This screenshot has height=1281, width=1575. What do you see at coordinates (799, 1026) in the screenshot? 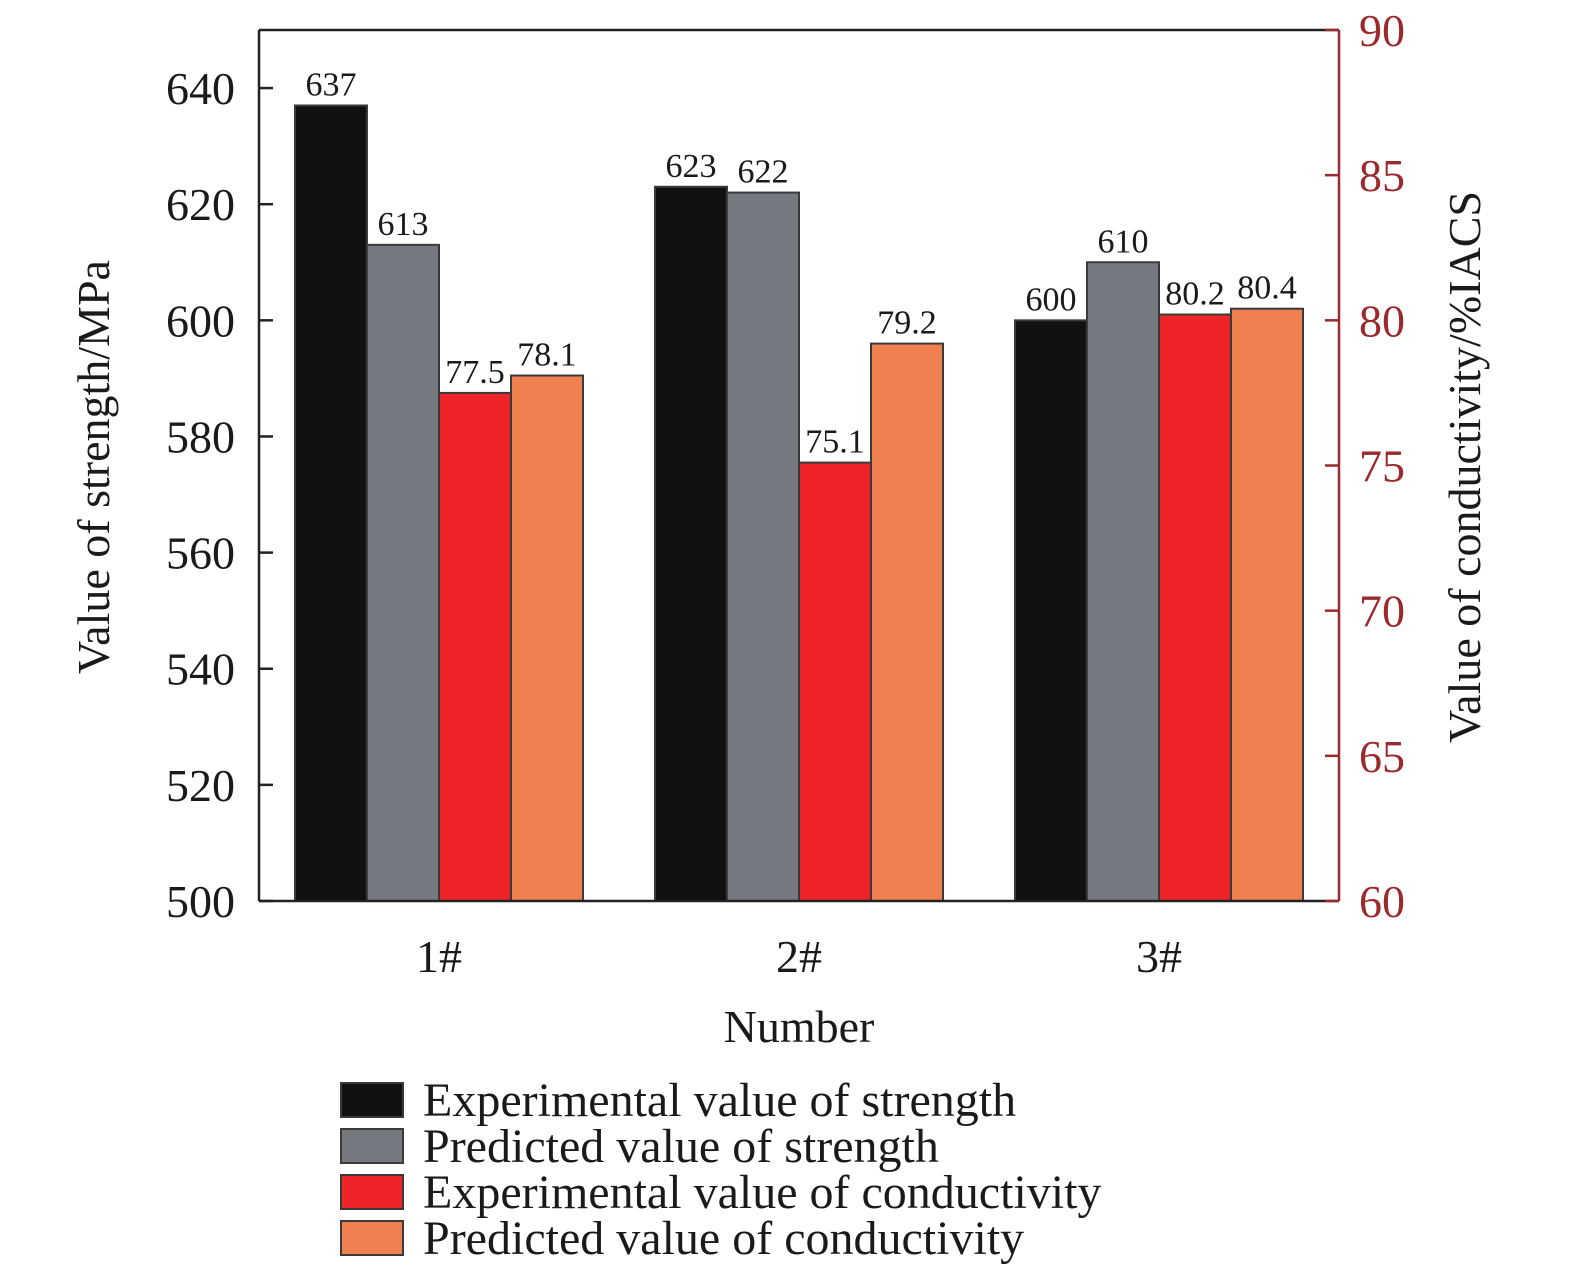
I see `x-axis-title: Number` at bounding box center [799, 1026].